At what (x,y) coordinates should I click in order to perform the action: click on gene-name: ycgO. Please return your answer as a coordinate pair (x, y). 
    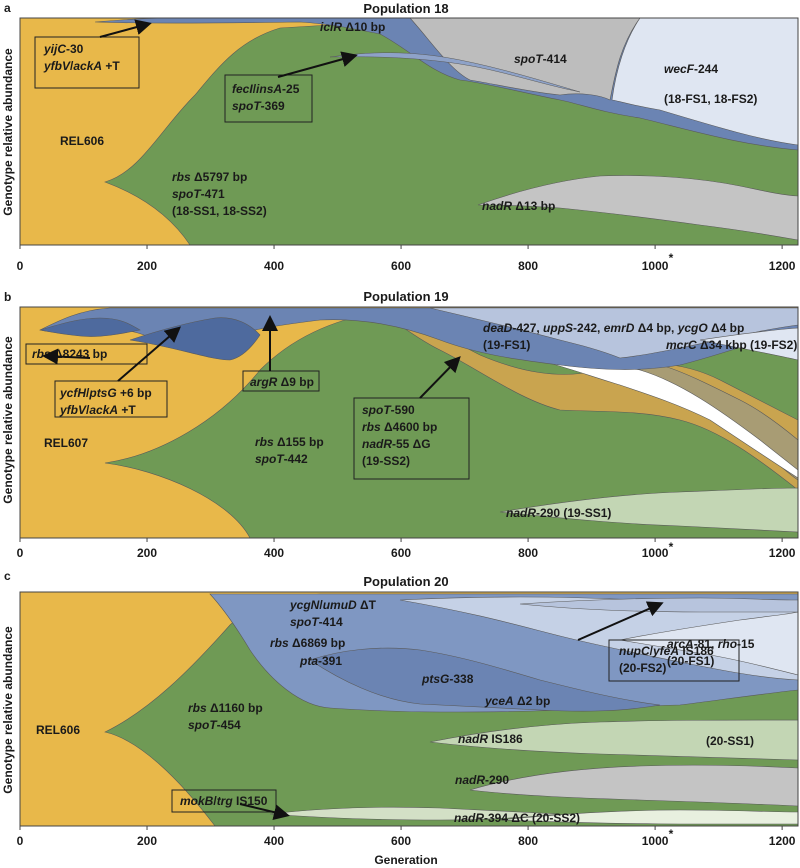
    Looking at the image, I should click on (693, 328).